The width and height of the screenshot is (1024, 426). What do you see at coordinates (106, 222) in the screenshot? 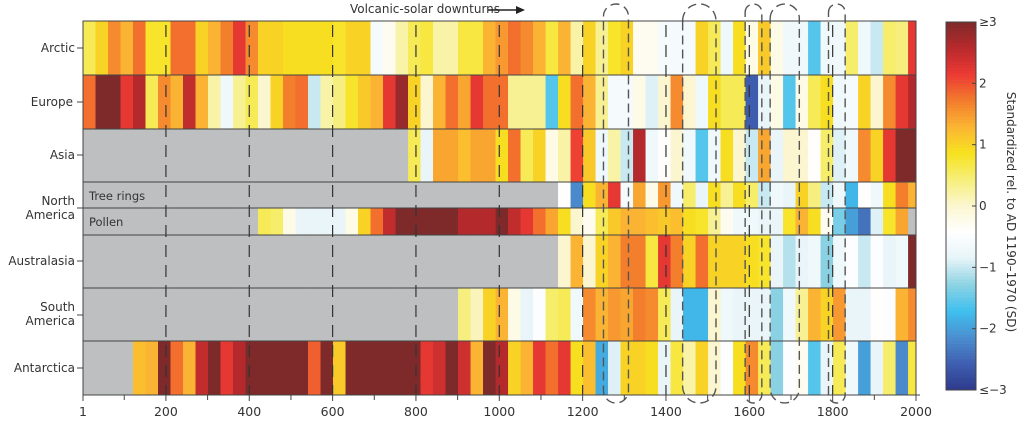
I see `subrow-label-pollen: Pollen` at bounding box center [106, 222].